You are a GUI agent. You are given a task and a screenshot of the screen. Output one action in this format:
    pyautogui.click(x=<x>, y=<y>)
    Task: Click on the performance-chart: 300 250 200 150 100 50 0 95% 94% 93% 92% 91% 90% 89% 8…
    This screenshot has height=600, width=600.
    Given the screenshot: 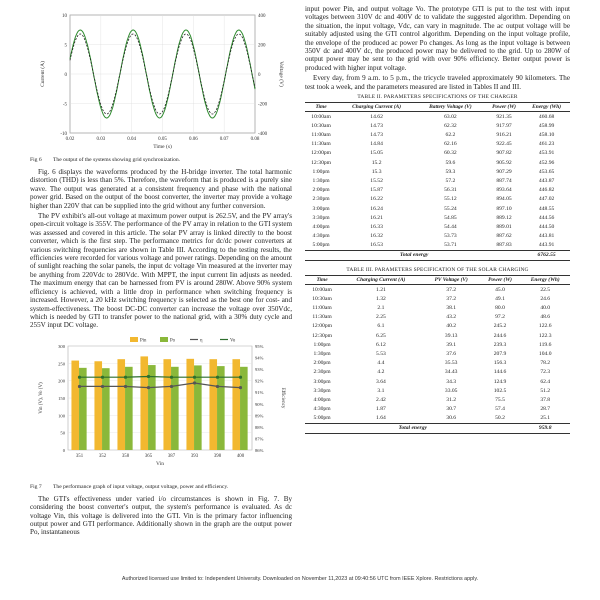 What is the action you would take?
    pyautogui.click(x=162, y=401)
    